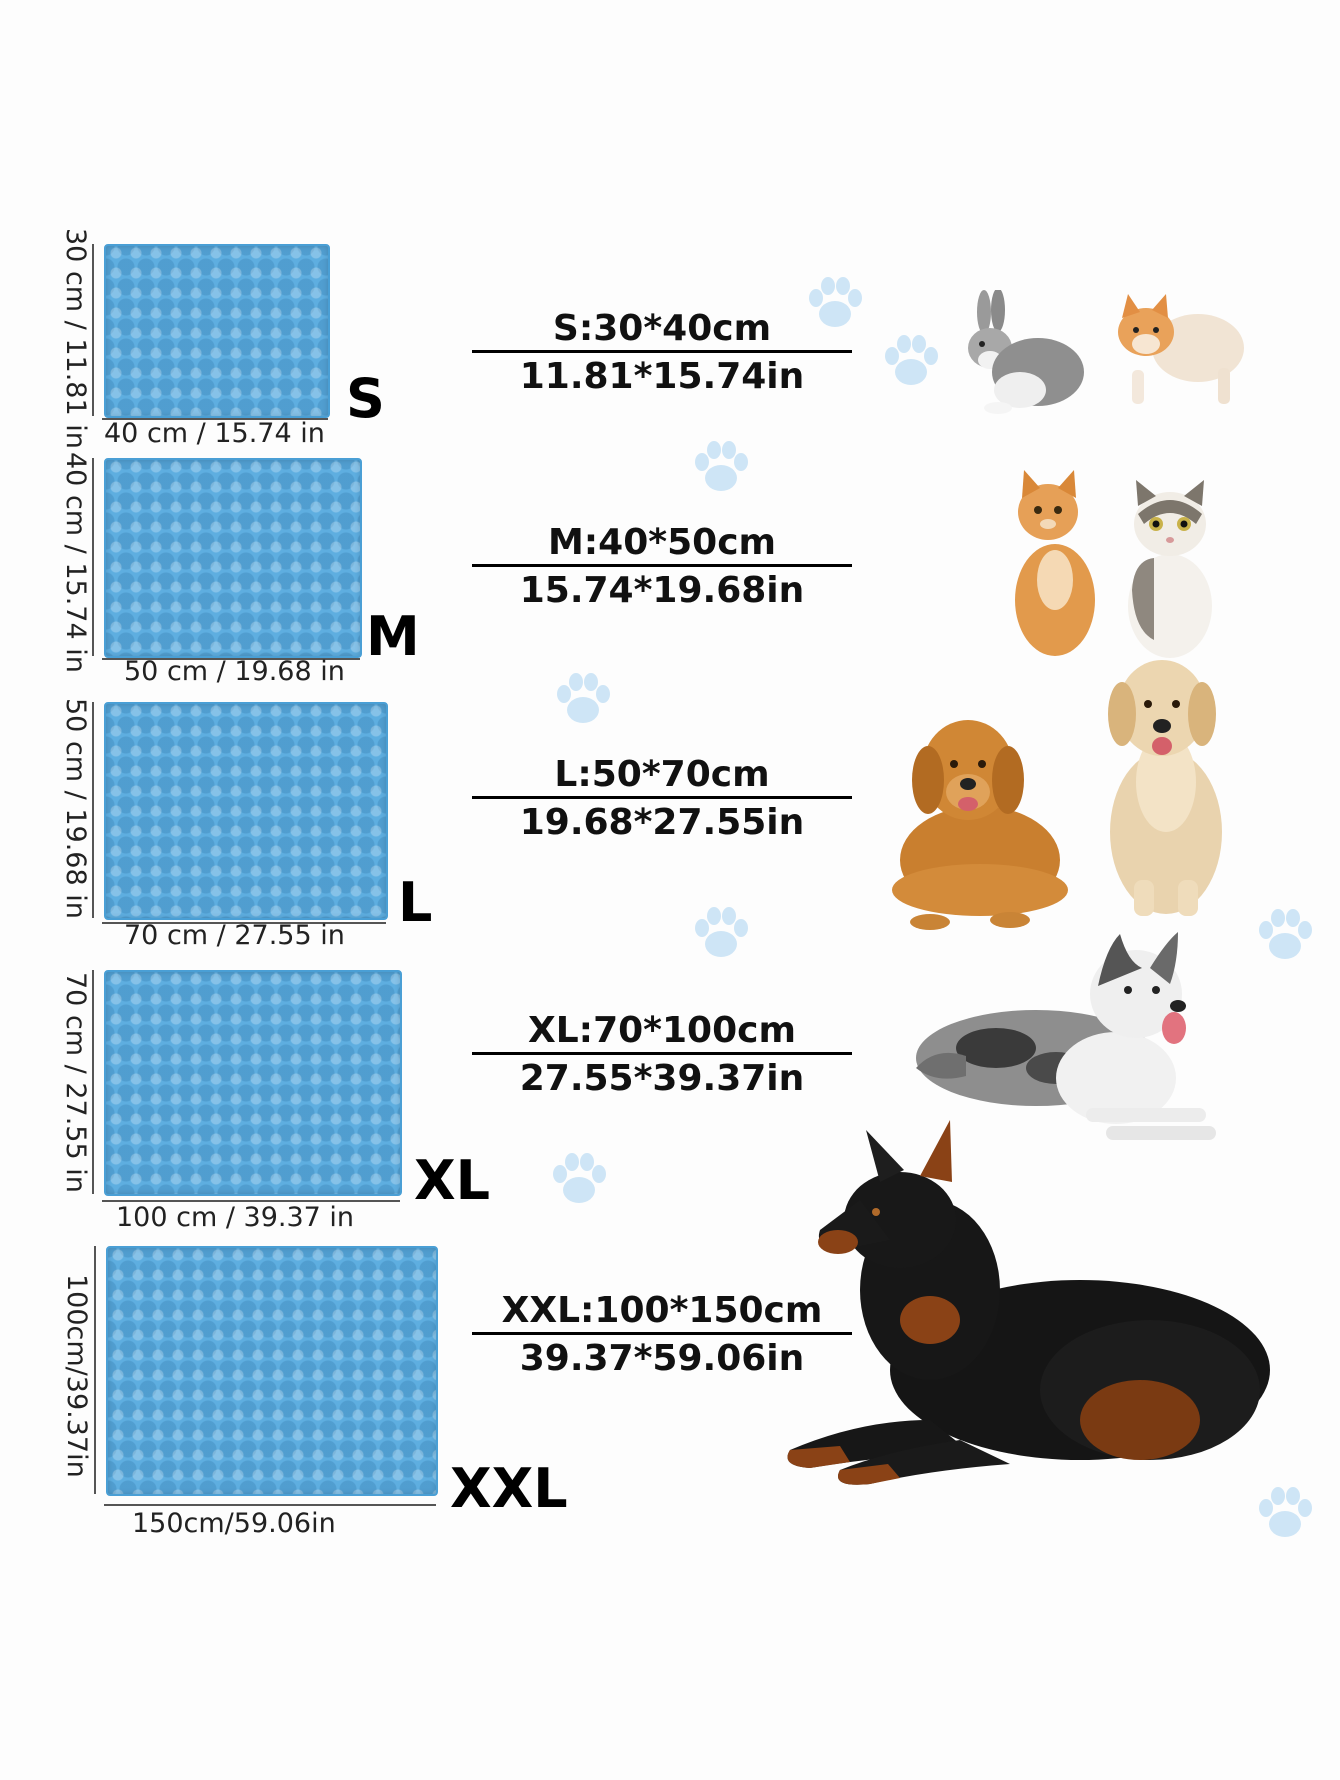 This screenshot has height=1780, width=1340. What do you see at coordinates (662, 376) in the screenshot?
I see `size-in-s: 11.81*15.74in` at bounding box center [662, 376].